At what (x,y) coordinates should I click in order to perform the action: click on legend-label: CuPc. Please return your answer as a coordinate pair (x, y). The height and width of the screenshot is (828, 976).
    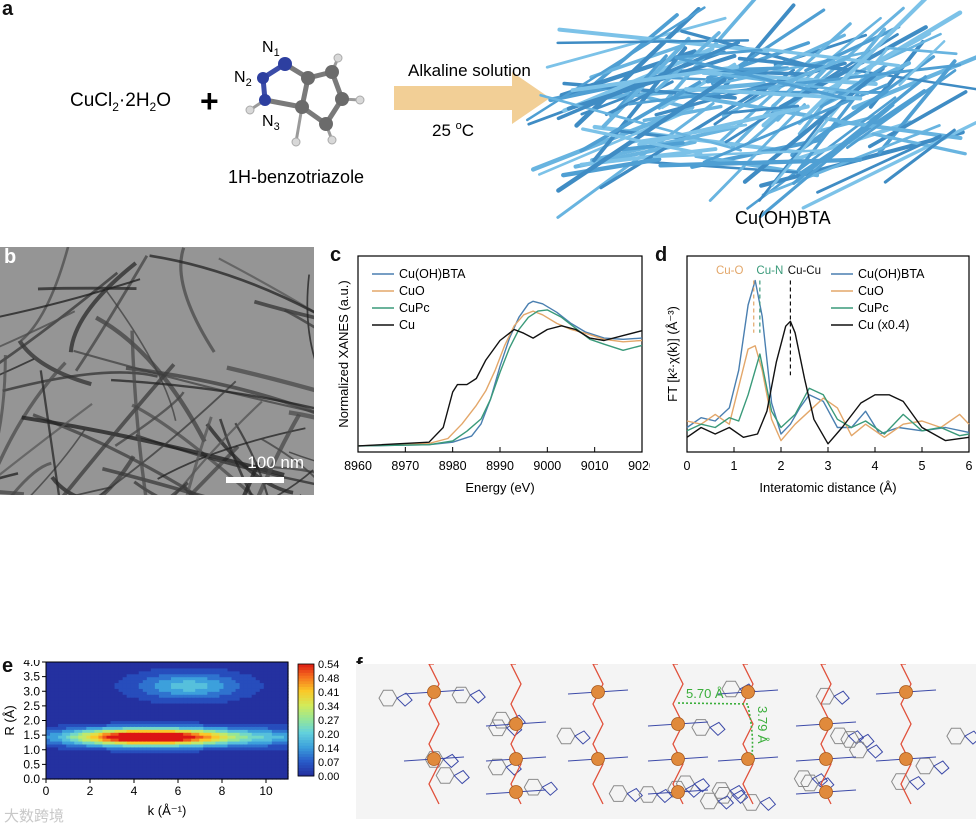
    Looking at the image, I should click on (873, 308).